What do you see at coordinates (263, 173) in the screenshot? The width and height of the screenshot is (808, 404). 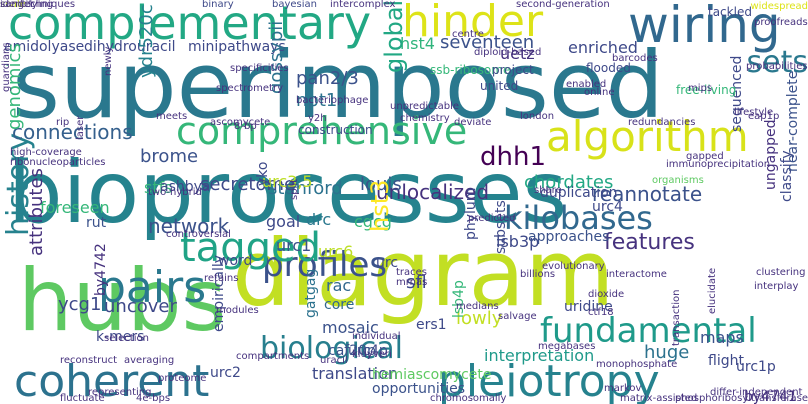 I see `cloud-word: yko` at bounding box center [263, 173].